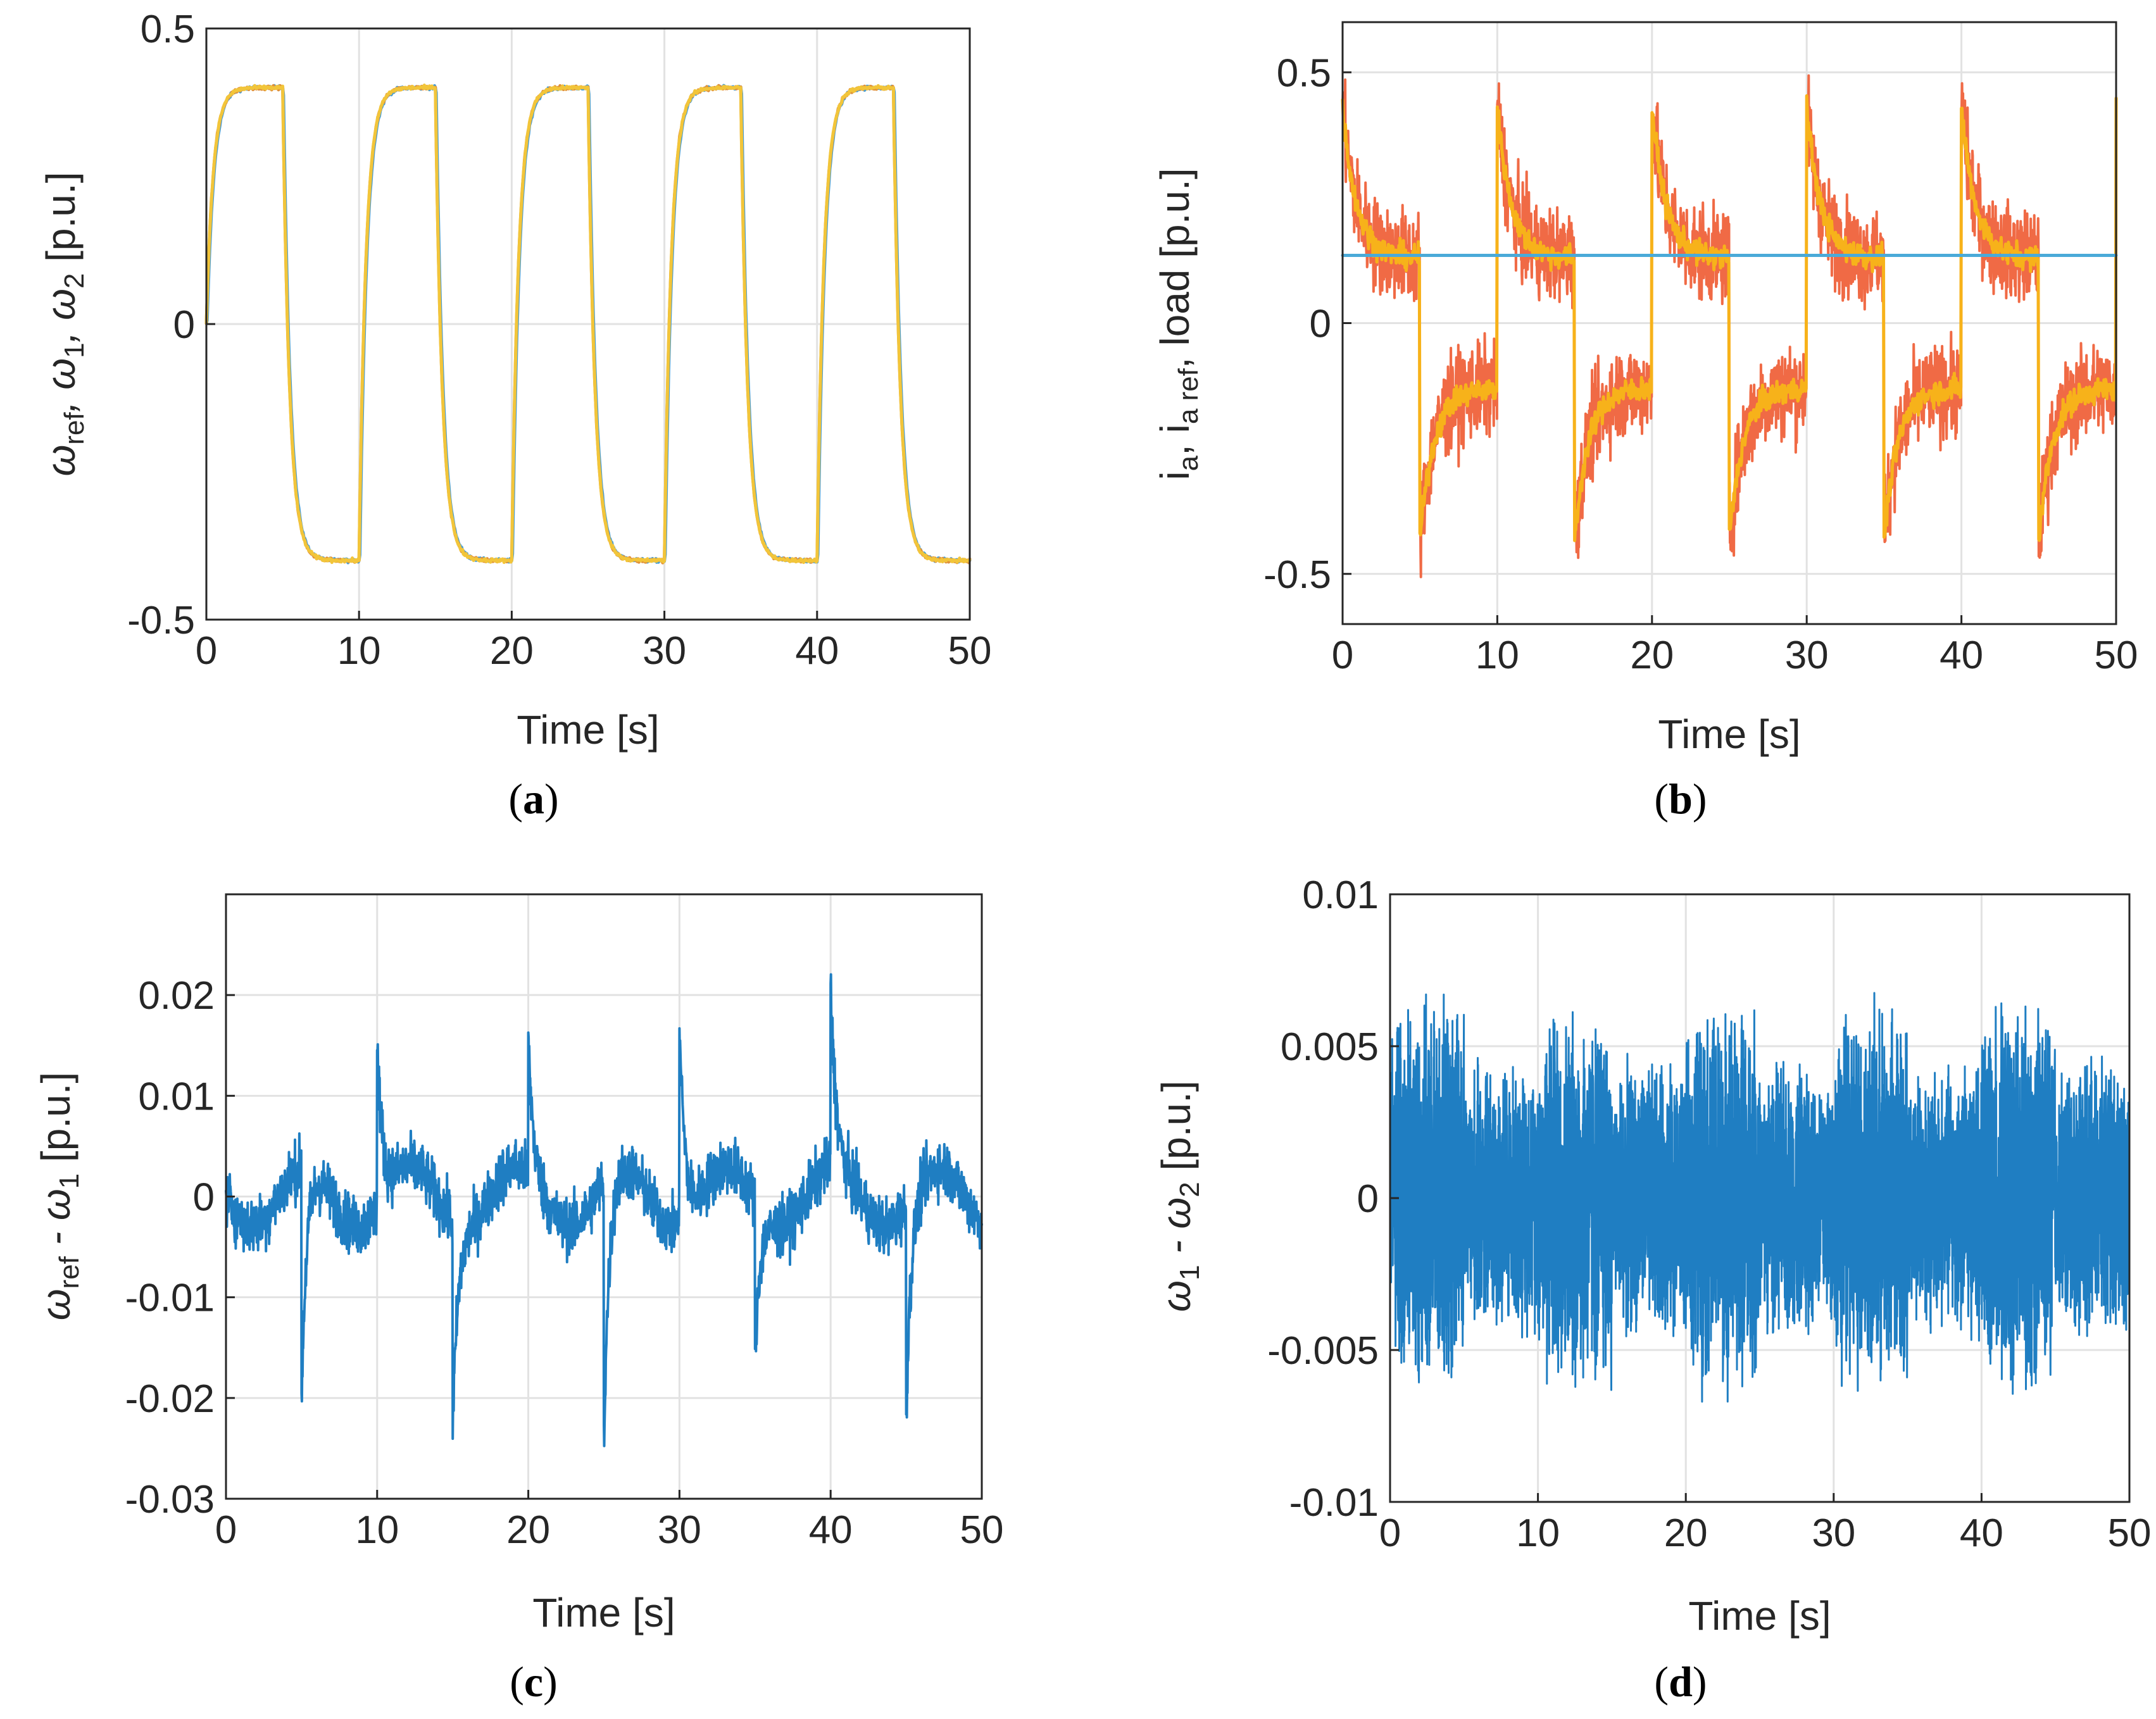 The height and width of the screenshot is (1719, 2156). I want to click on panel-b-caption-open: (, so click(1661, 799).